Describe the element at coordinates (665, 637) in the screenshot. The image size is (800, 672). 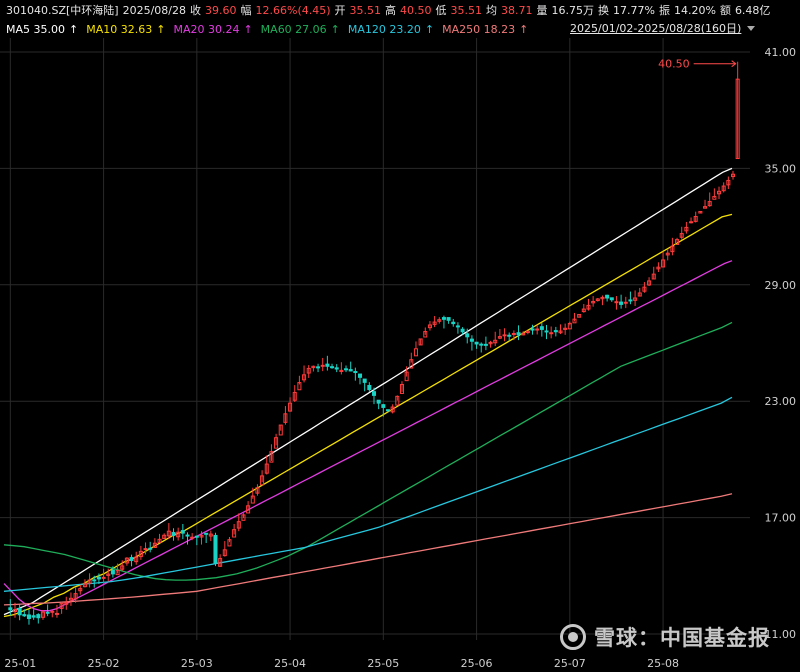
I see `watermark: 雪球：中国基金报` at that location.